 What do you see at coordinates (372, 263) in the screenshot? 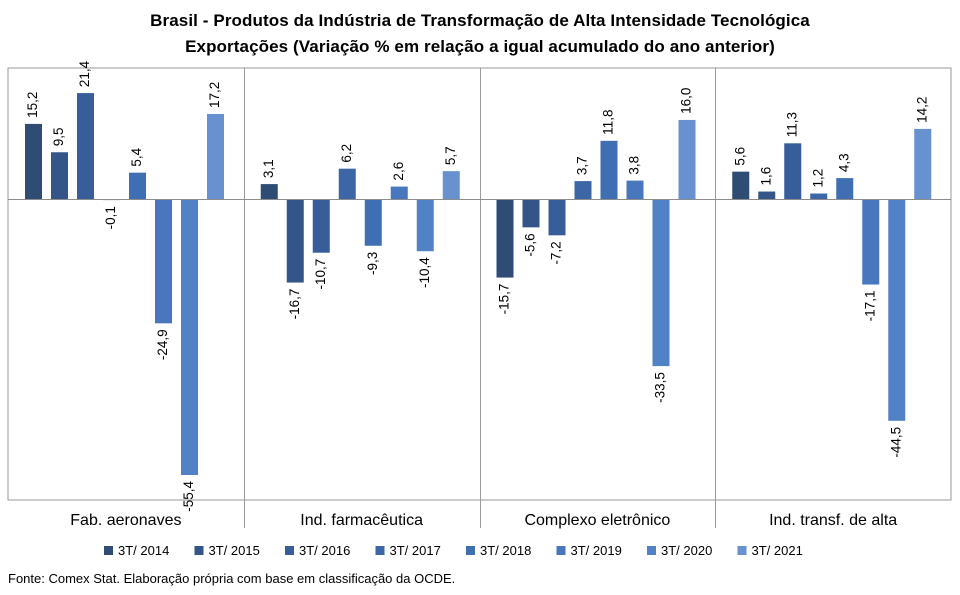
I see `data-label: -9,3` at bounding box center [372, 263].